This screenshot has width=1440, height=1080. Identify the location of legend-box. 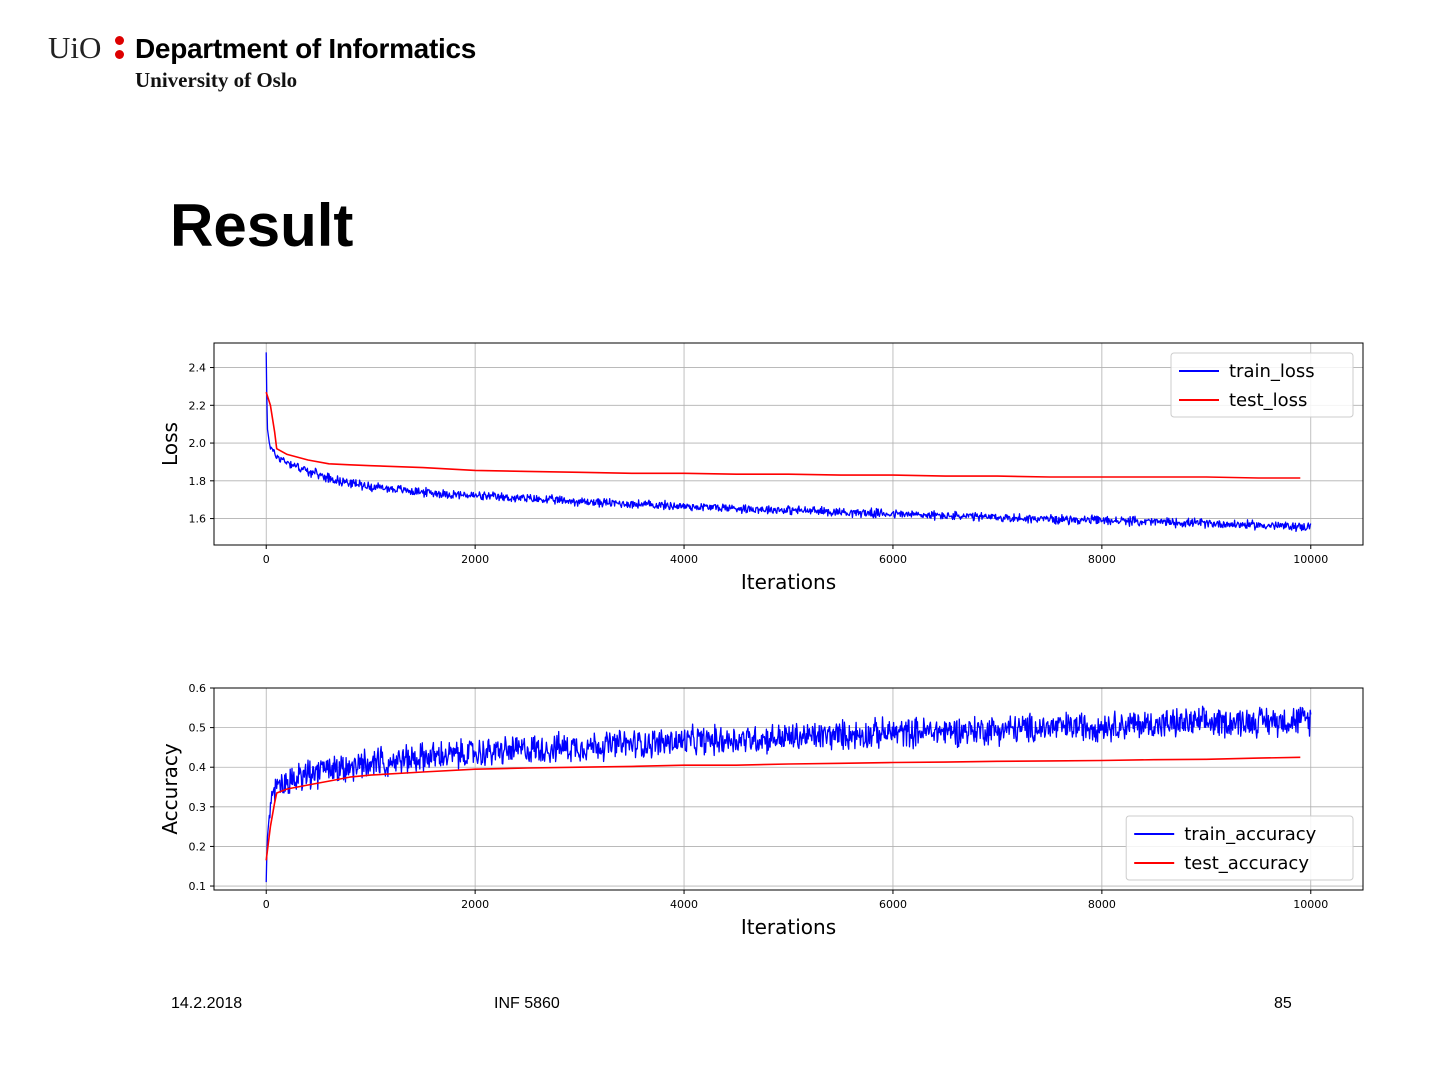
(1239, 848).